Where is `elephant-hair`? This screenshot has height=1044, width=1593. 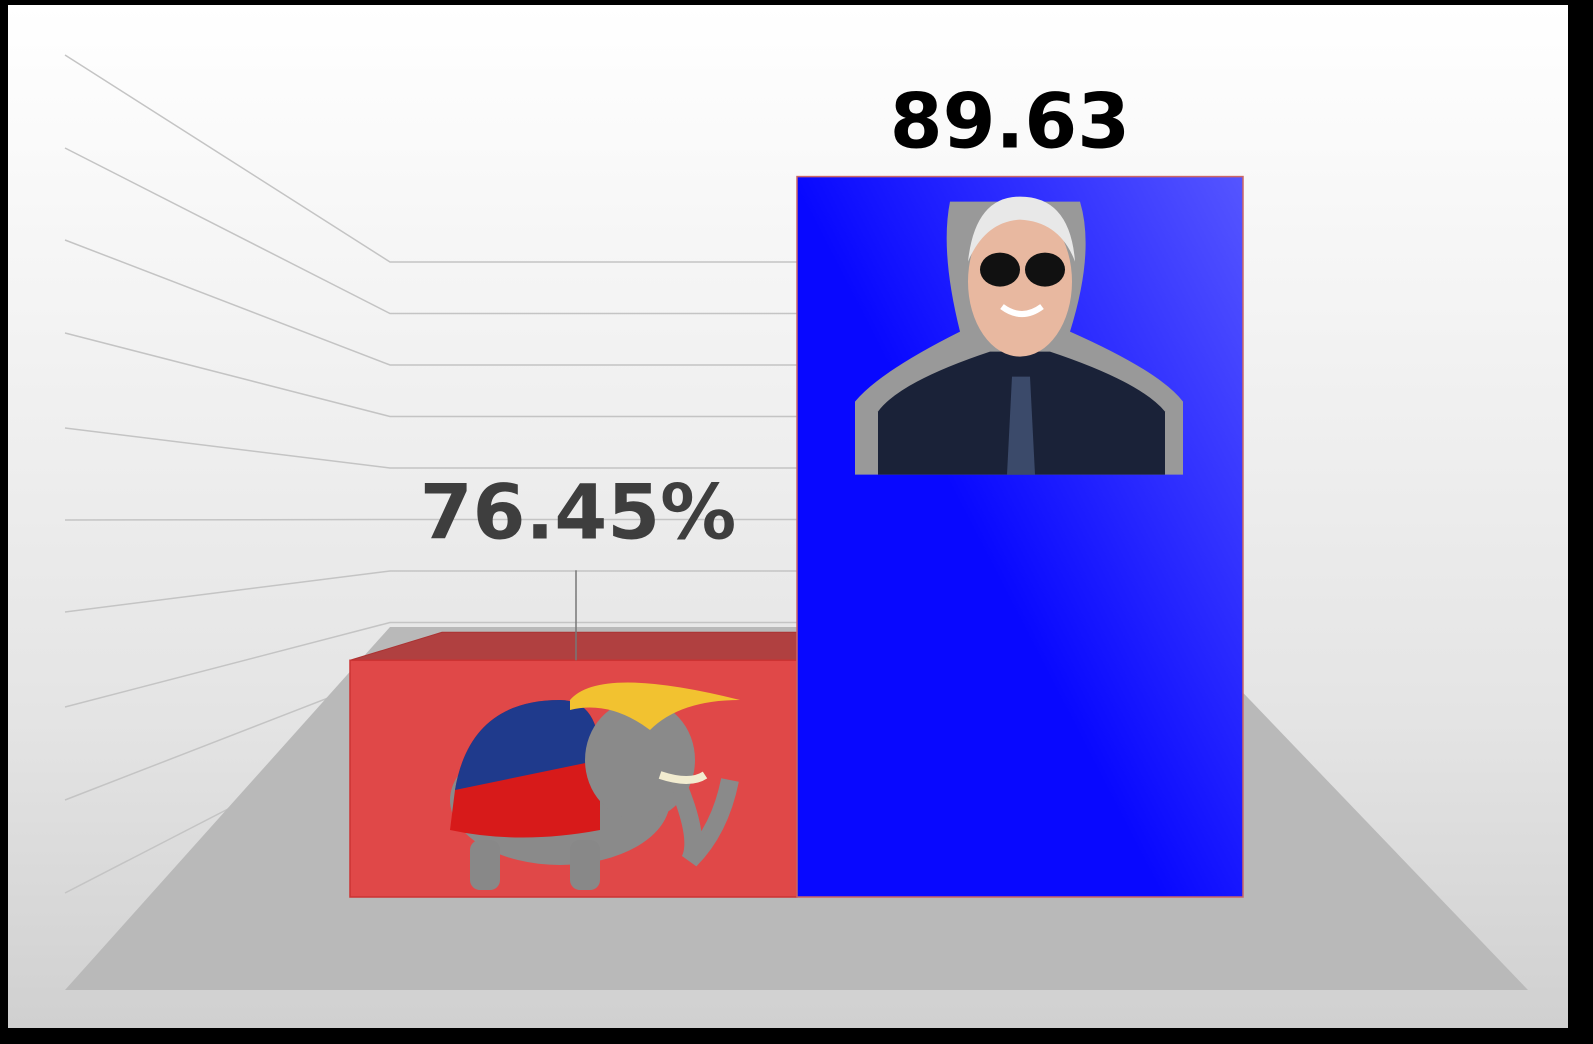
elephant-hair is located at coordinates (655, 706).